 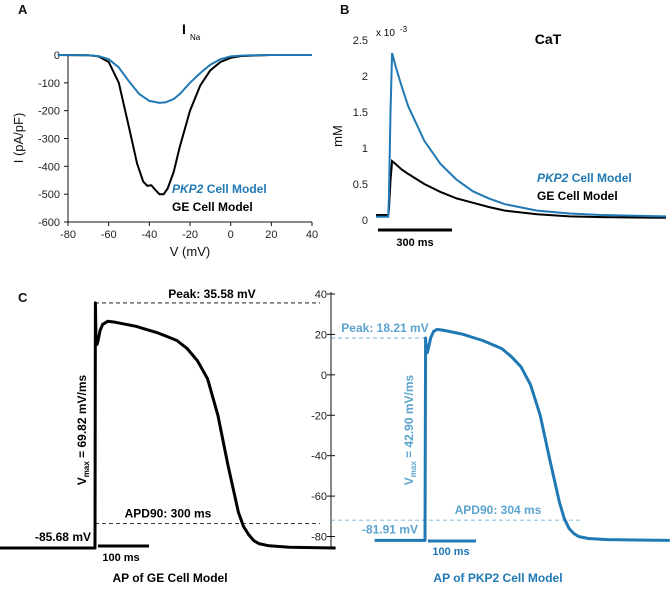 I want to click on panel-b-series-pkp2, so click(x=521, y=135).